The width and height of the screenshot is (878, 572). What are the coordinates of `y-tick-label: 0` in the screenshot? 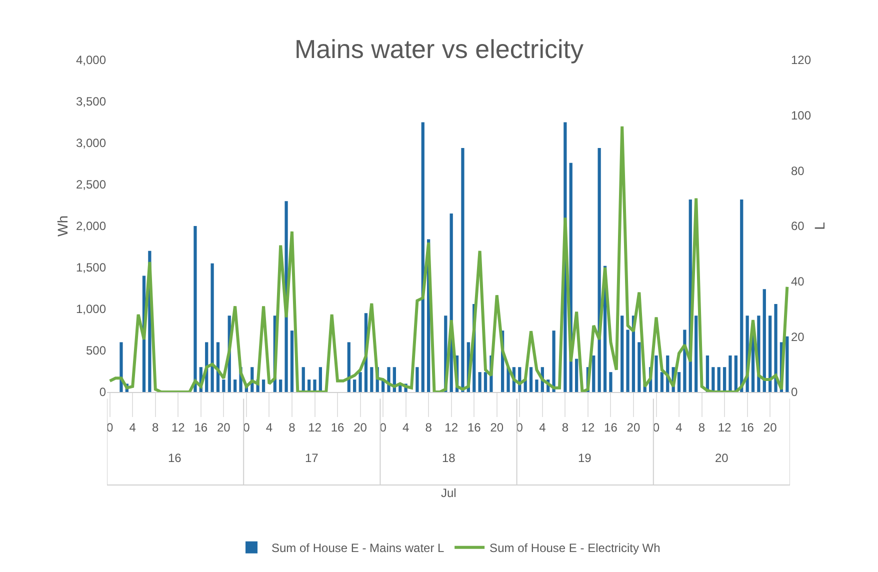 It's located at (102, 392).